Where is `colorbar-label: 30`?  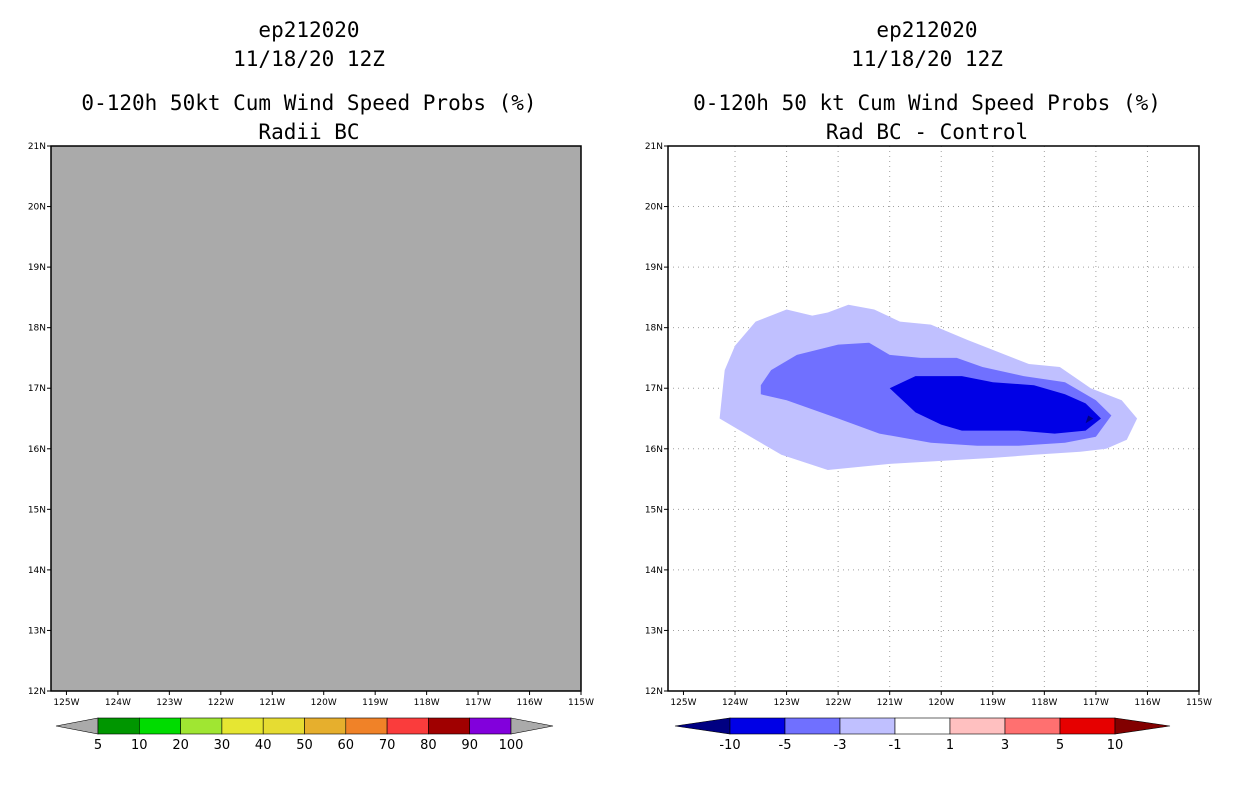 colorbar-label: 30 is located at coordinates (222, 745).